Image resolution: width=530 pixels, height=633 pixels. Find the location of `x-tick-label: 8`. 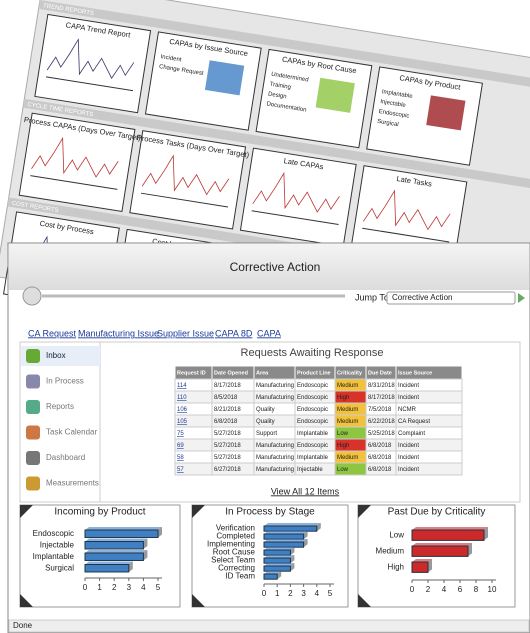

x-tick-label: 8 is located at coordinates (476, 589).